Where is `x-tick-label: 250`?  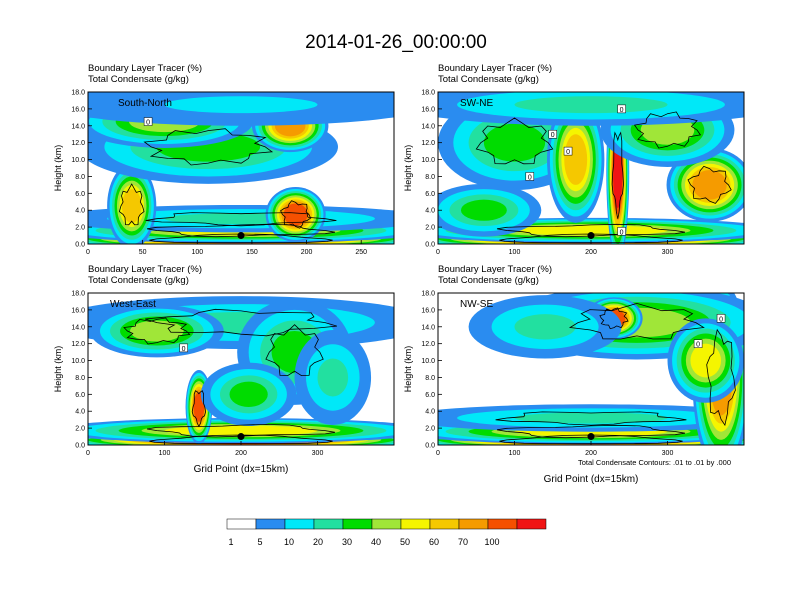 x-tick-label: 250 is located at coordinates (361, 252).